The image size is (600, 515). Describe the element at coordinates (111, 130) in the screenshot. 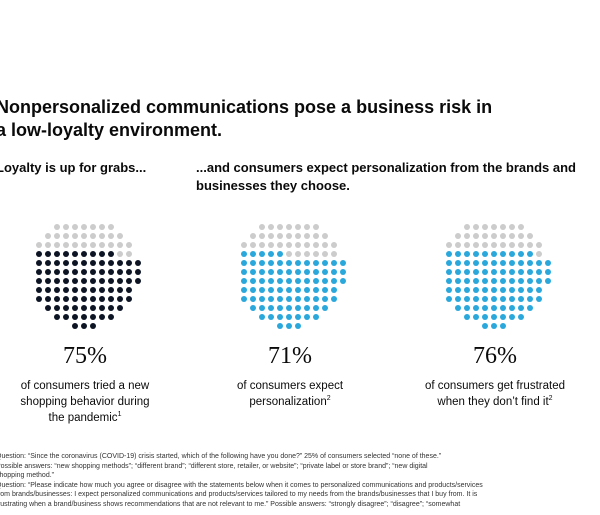

I see `title-line-2: a low-loyalty environment.` at that location.